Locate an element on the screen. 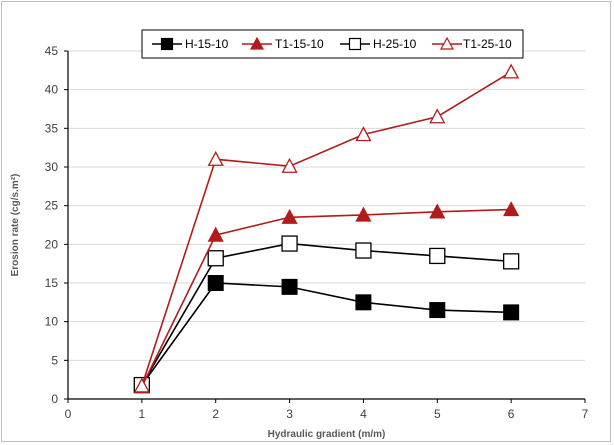 Image resolution: width=614 pixels, height=445 pixels. legend-item-H-25-10: H-25-10 is located at coordinates (378, 44).